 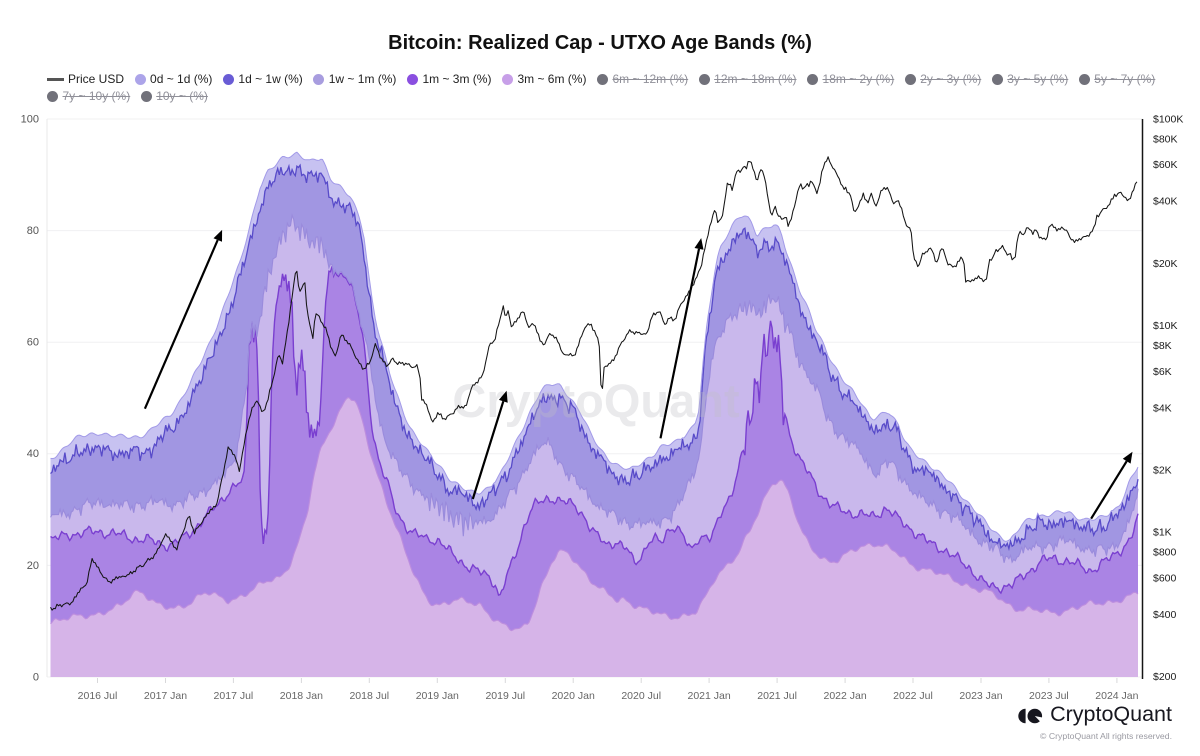 I want to click on svg-text: 2023 Jul, so click(x=1049, y=696).